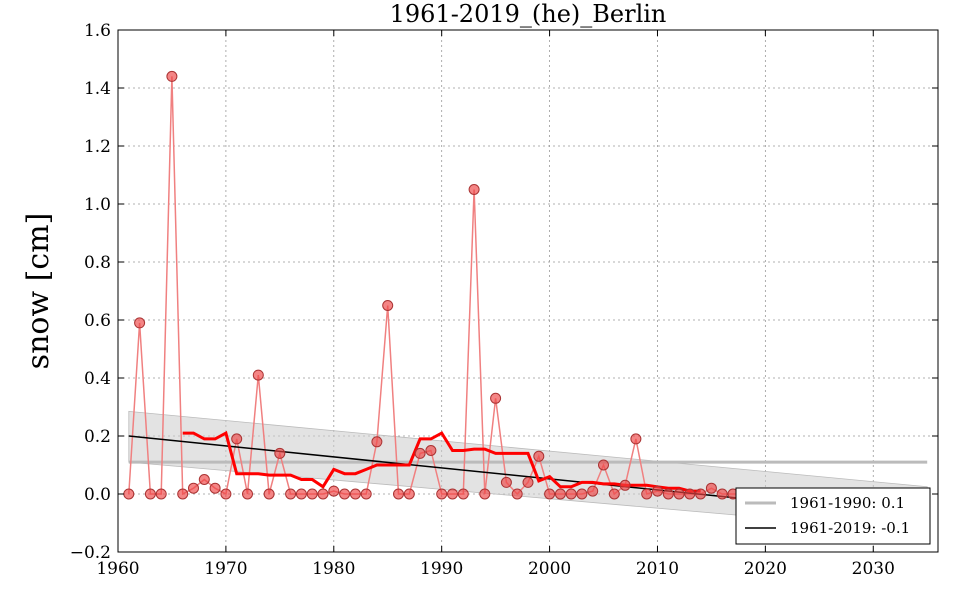 The width and height of the screenshot is (960, 600). What do you see at coordinates (97, 437) in the screenshot?
I see `y-tick-label: 0.2` at bounding box center [97, 437].